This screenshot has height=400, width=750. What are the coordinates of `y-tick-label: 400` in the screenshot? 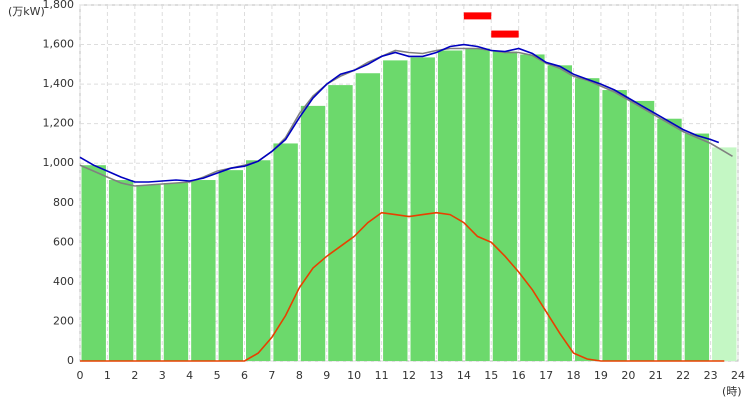 It's located at (63, 281).